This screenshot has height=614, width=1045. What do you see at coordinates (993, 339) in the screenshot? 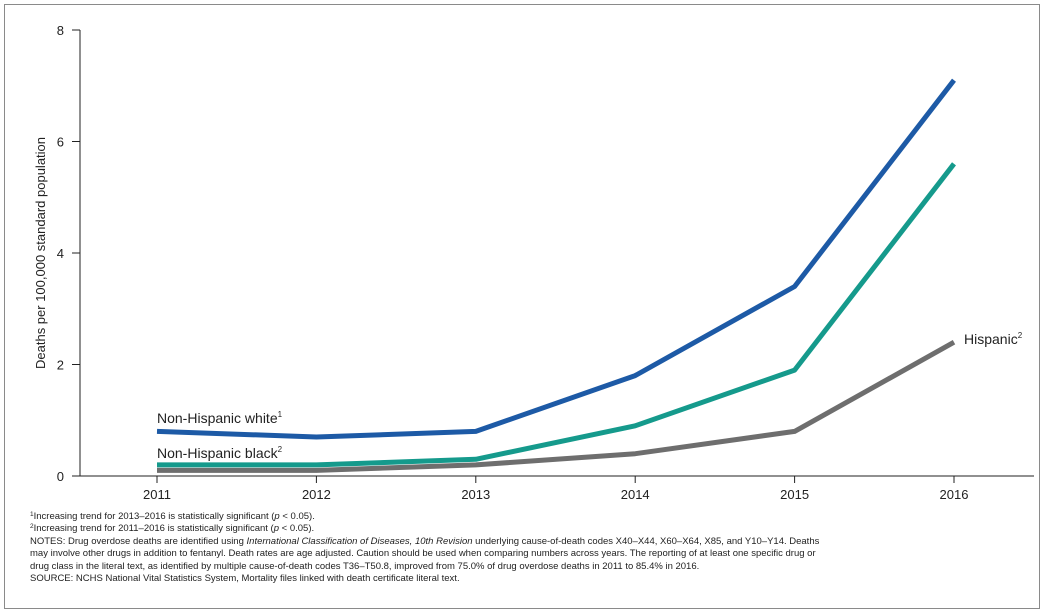
I see `series-label-hispanic: Hispanic2` at bounding box center [993, 339].